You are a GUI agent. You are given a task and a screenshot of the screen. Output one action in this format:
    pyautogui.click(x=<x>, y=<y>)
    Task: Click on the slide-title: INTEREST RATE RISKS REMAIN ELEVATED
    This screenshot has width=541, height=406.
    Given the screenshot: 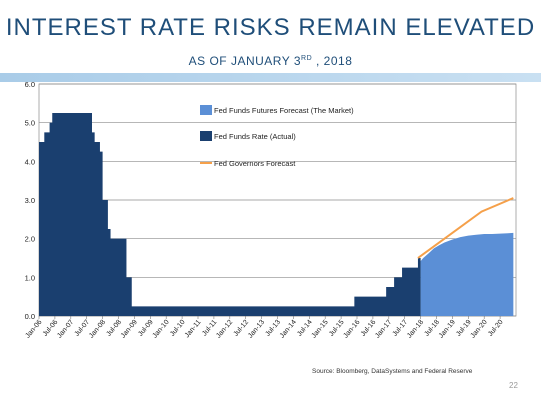 What is the action you would take?
    pyautogui.click(x=270, y=27)
    